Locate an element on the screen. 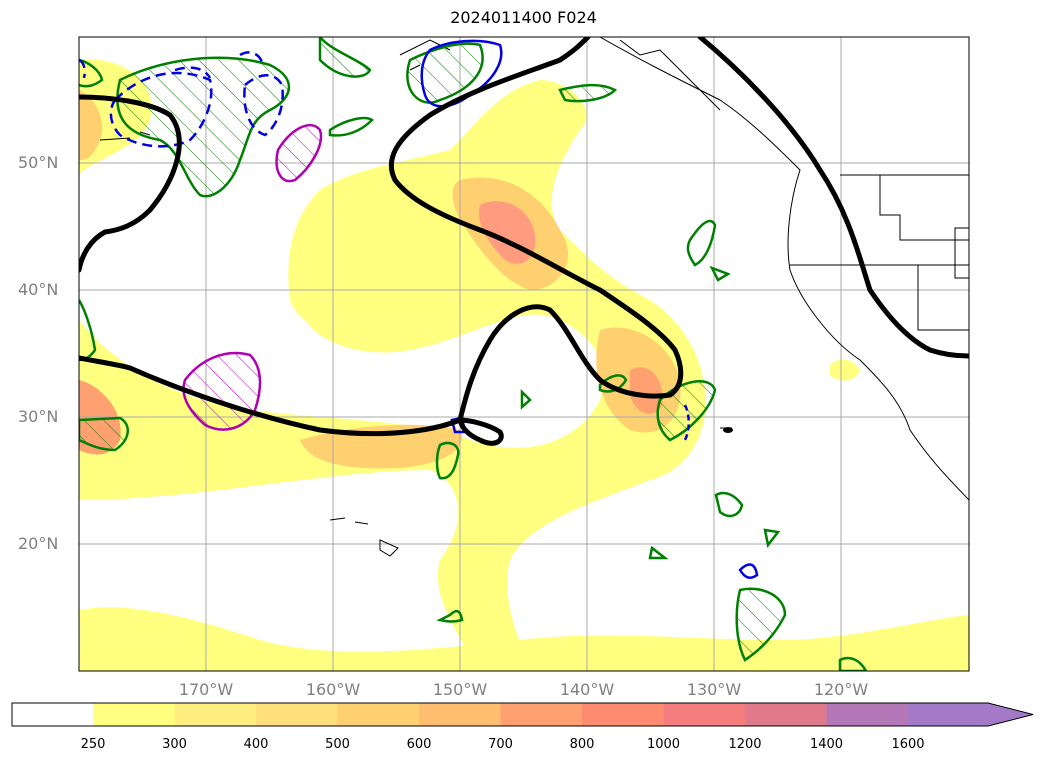 The width and height of the screenshot is (1047, 765). colorbar-tick-600: 600 is located at coordinates (419, 744).